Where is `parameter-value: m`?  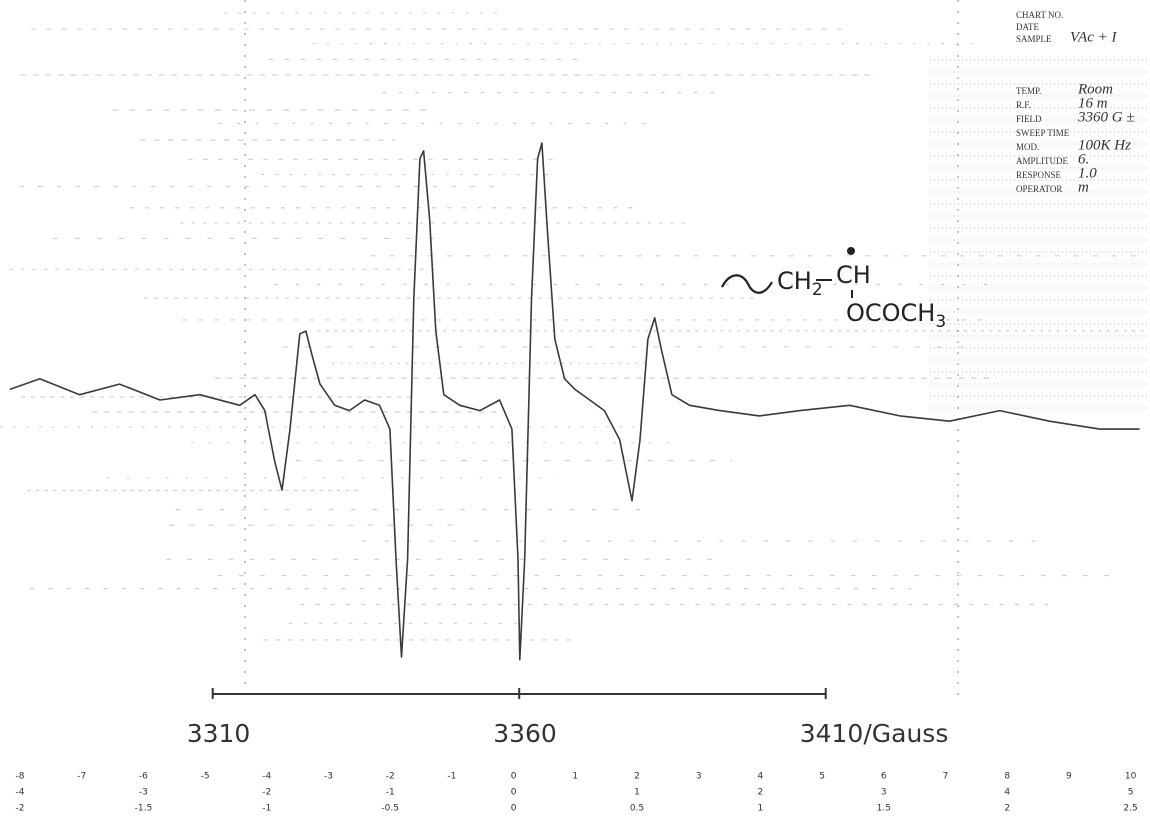 parameter-value: m is located at coordinates (1083, 187).